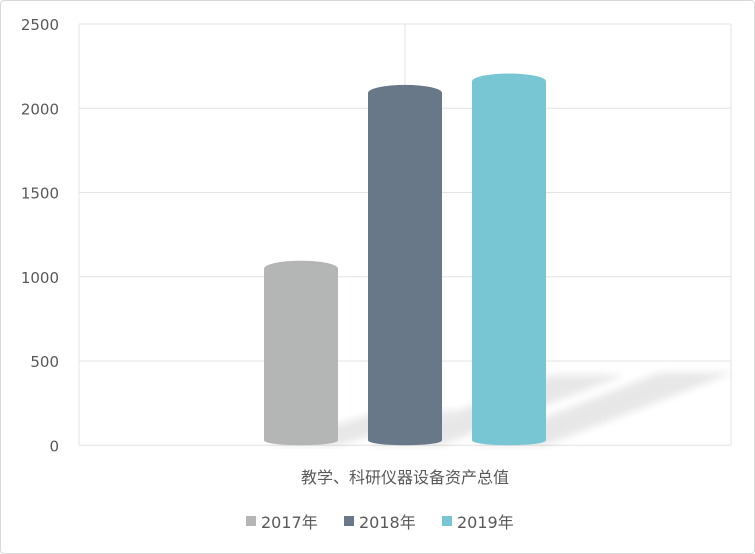  Describe the element at coordinates (485, 522) in the screenshot. I see `legend-label: 2019年` at that location.